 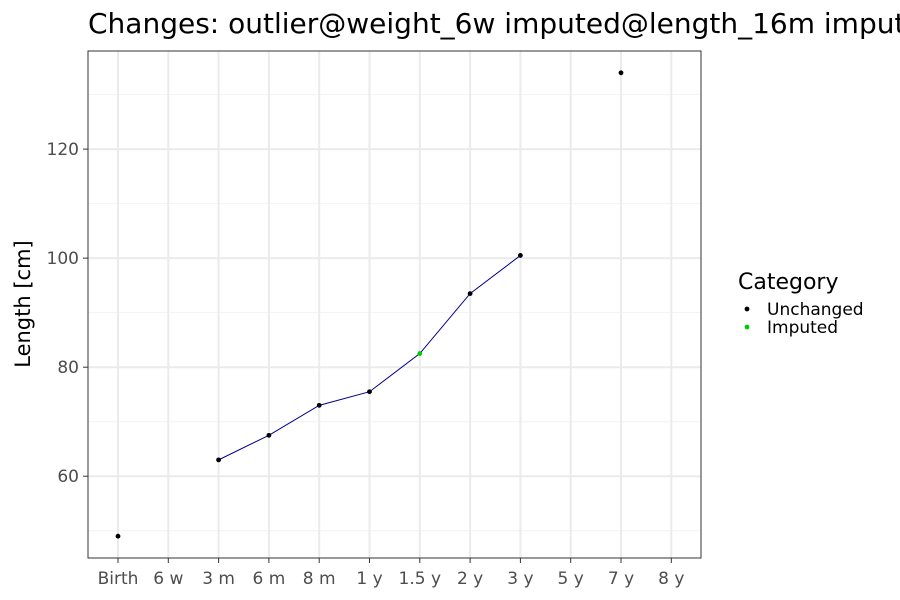 I want to click on x-tick-label: 6 m, so click(x=269, y=579).